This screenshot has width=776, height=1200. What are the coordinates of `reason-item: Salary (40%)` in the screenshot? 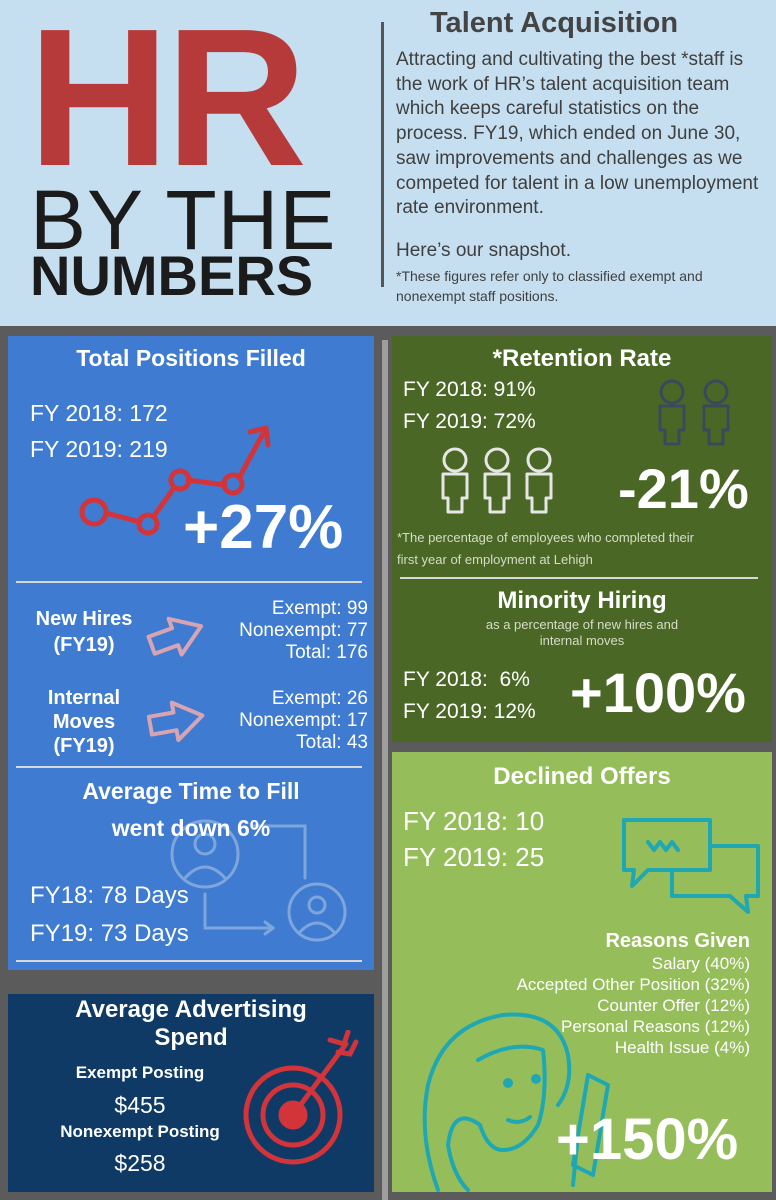 It's located at (700, 963).